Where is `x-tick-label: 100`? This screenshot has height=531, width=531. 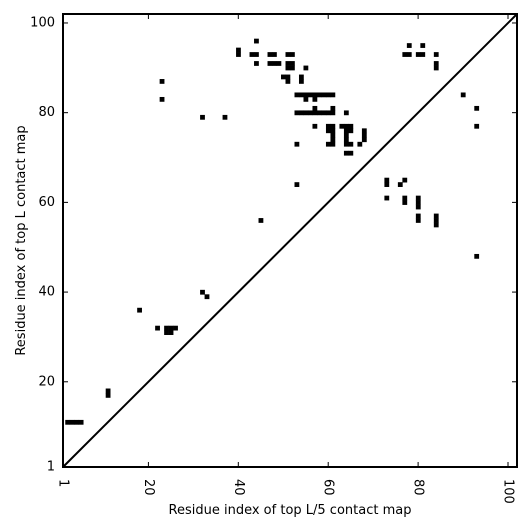 x-tick-label: 100 is located at coordinates (508, 491).